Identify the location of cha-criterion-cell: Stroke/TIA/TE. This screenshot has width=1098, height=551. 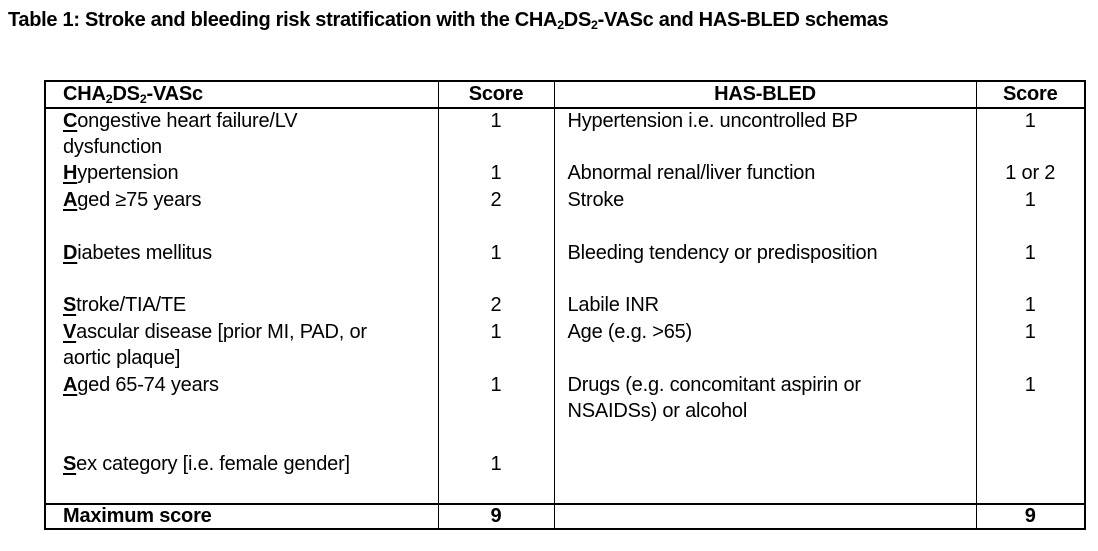
(241, 306).